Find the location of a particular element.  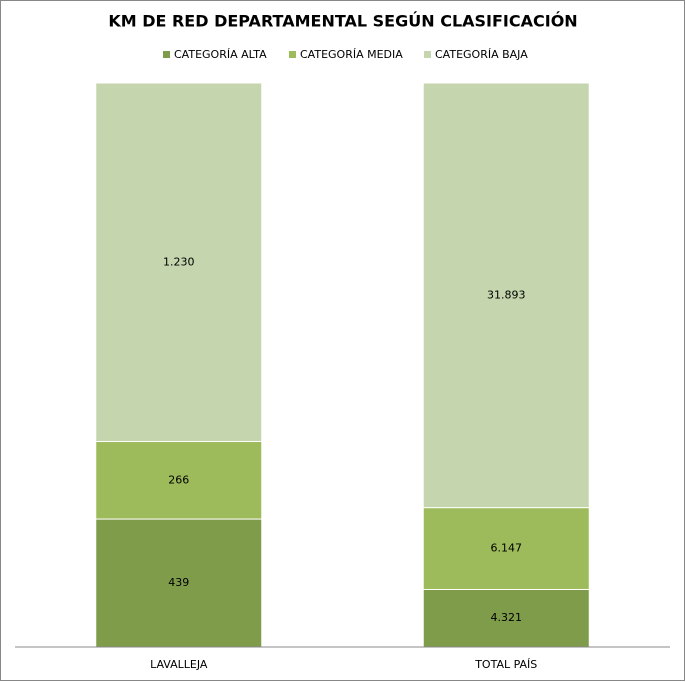

value-label: 439 is located at coordinates (178, 582).